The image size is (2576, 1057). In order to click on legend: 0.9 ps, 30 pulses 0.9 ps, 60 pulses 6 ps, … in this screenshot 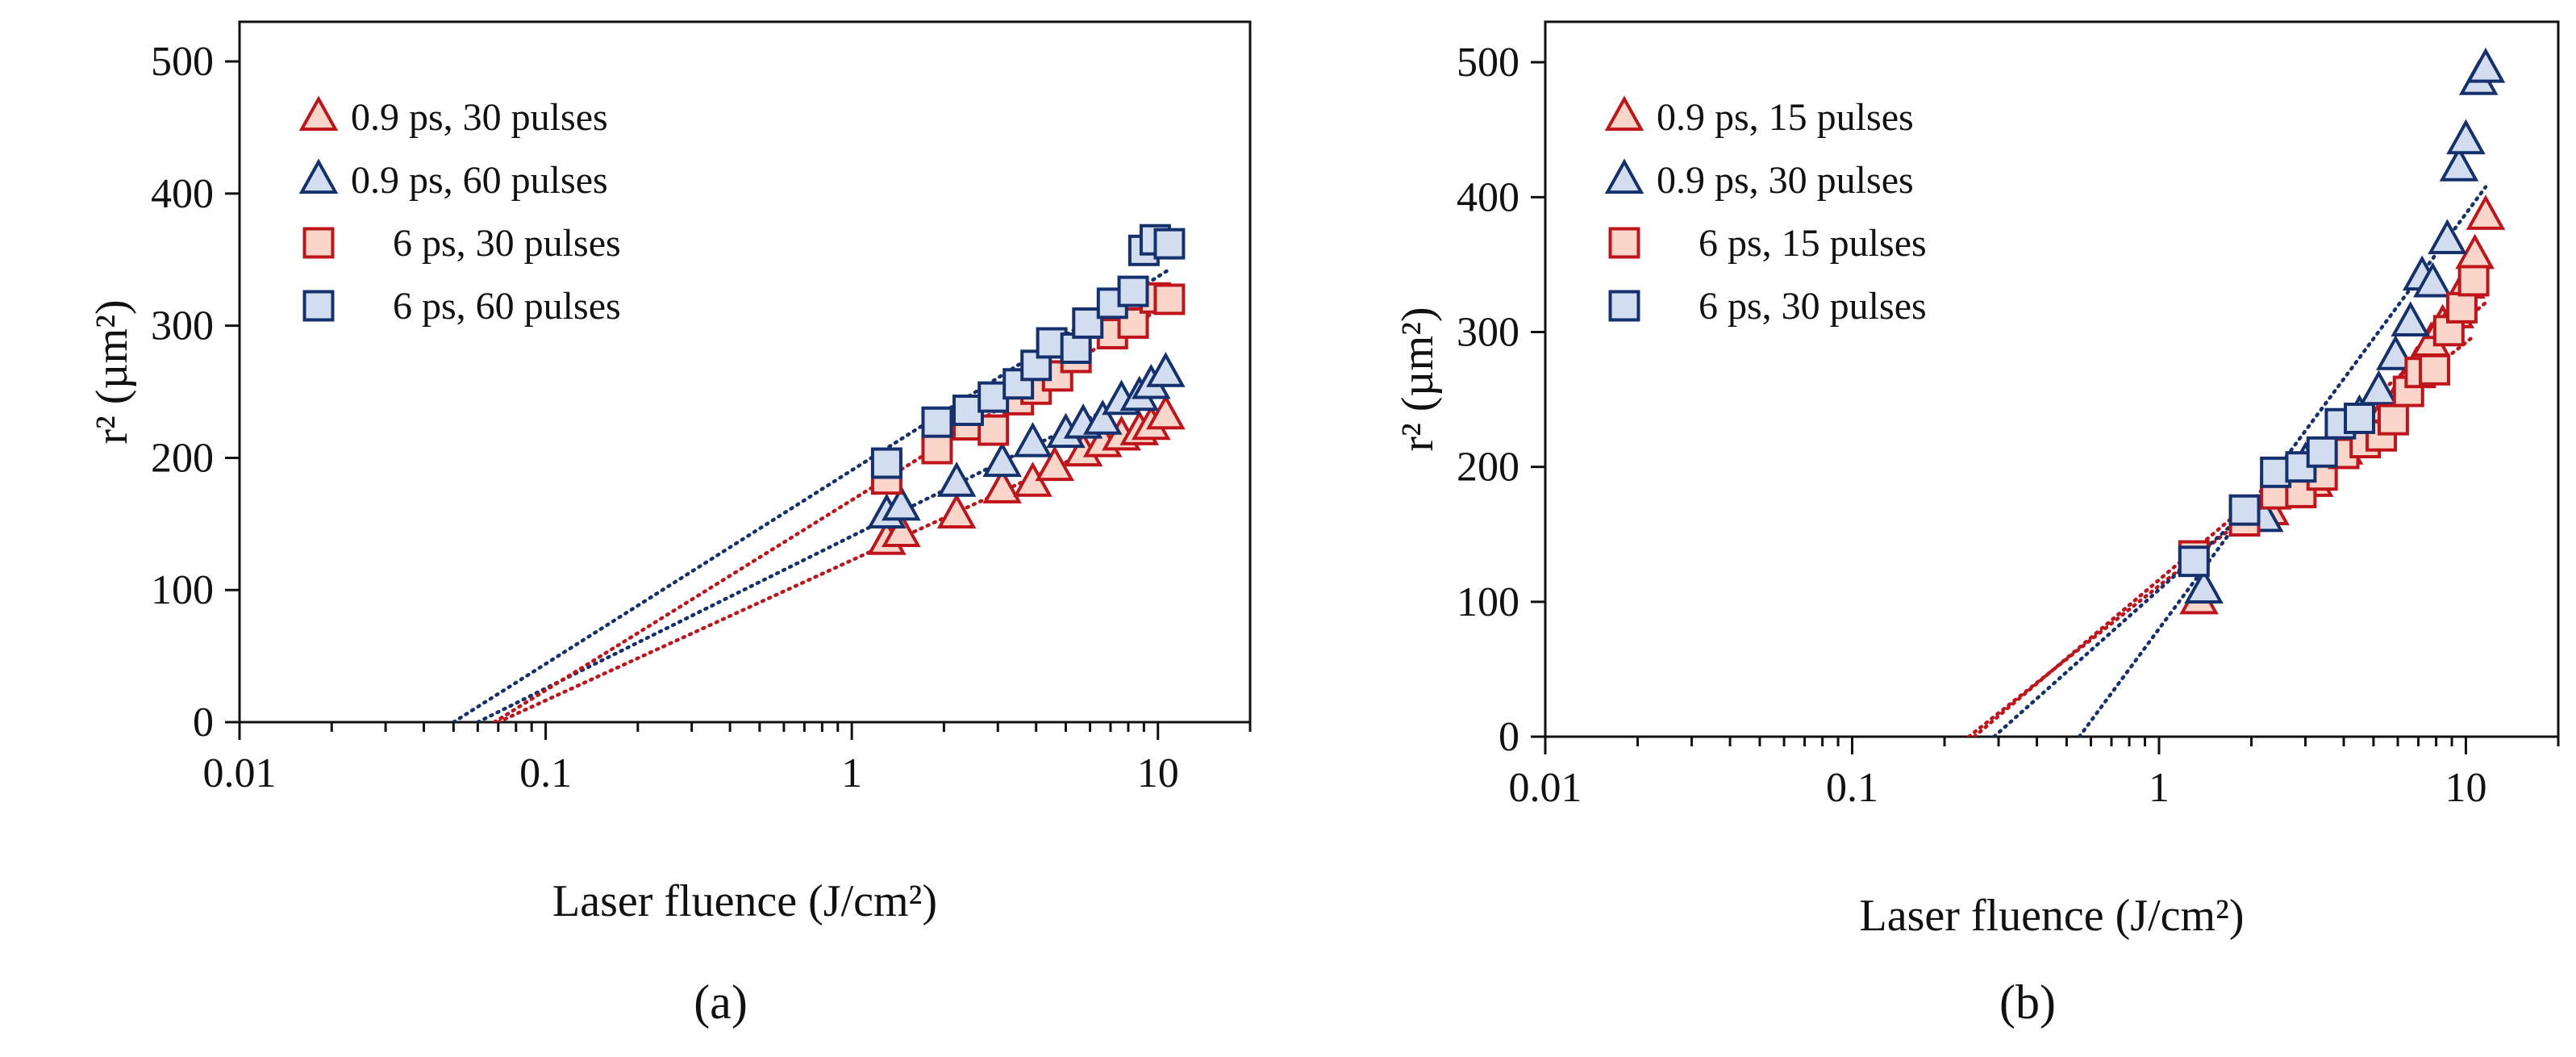, I will do `click(459, 212)`.